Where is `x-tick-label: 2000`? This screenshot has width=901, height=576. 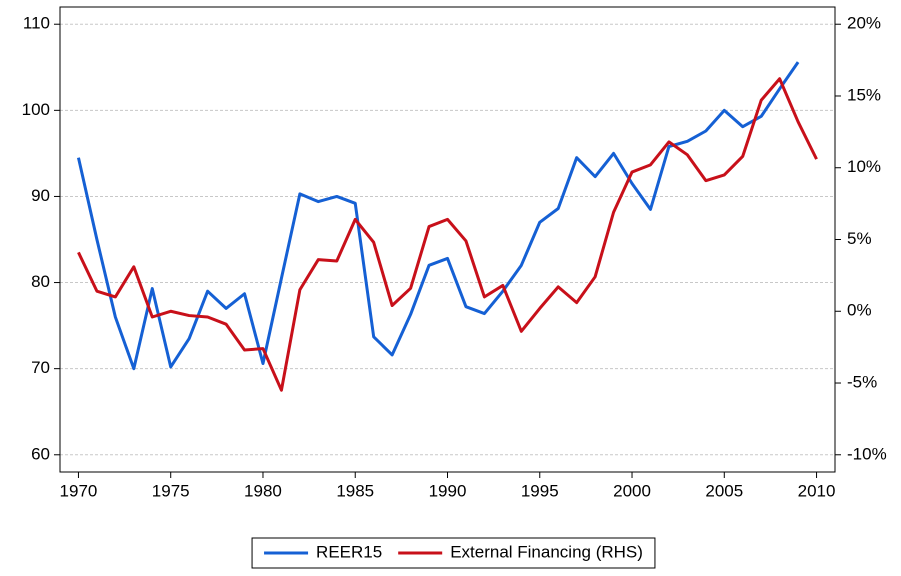
x-tick-label: 2000 is located at coordinates (632, 490).